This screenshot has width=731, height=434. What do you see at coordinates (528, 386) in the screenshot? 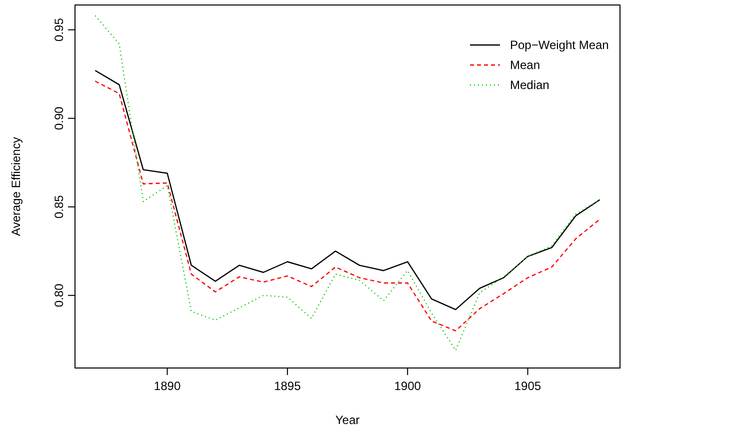
I see `x-tick-label: 1905` at bounding box center [528, 386].